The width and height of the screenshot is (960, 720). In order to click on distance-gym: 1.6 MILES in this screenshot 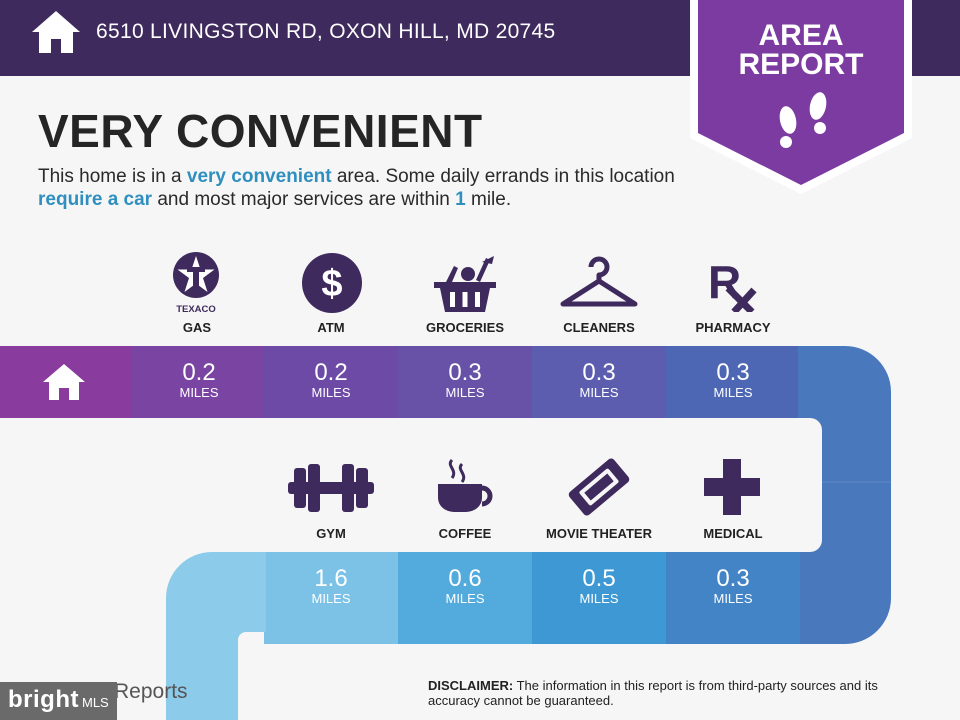, I will do `click(331, 585)`.